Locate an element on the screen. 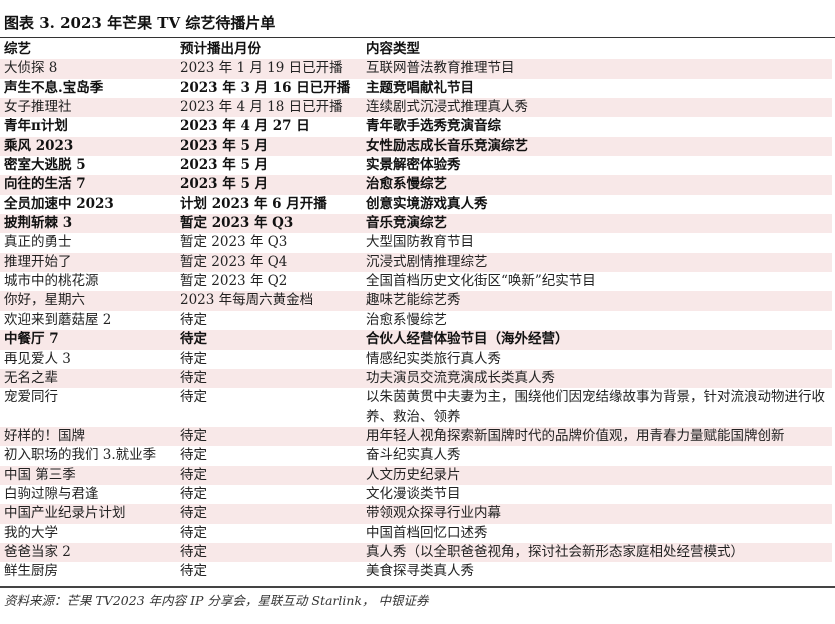  table-row: 推理开始了 暂定 2023 年 Q4 沉浸式剧情推理综艺 is located at coordinates (416, 262).